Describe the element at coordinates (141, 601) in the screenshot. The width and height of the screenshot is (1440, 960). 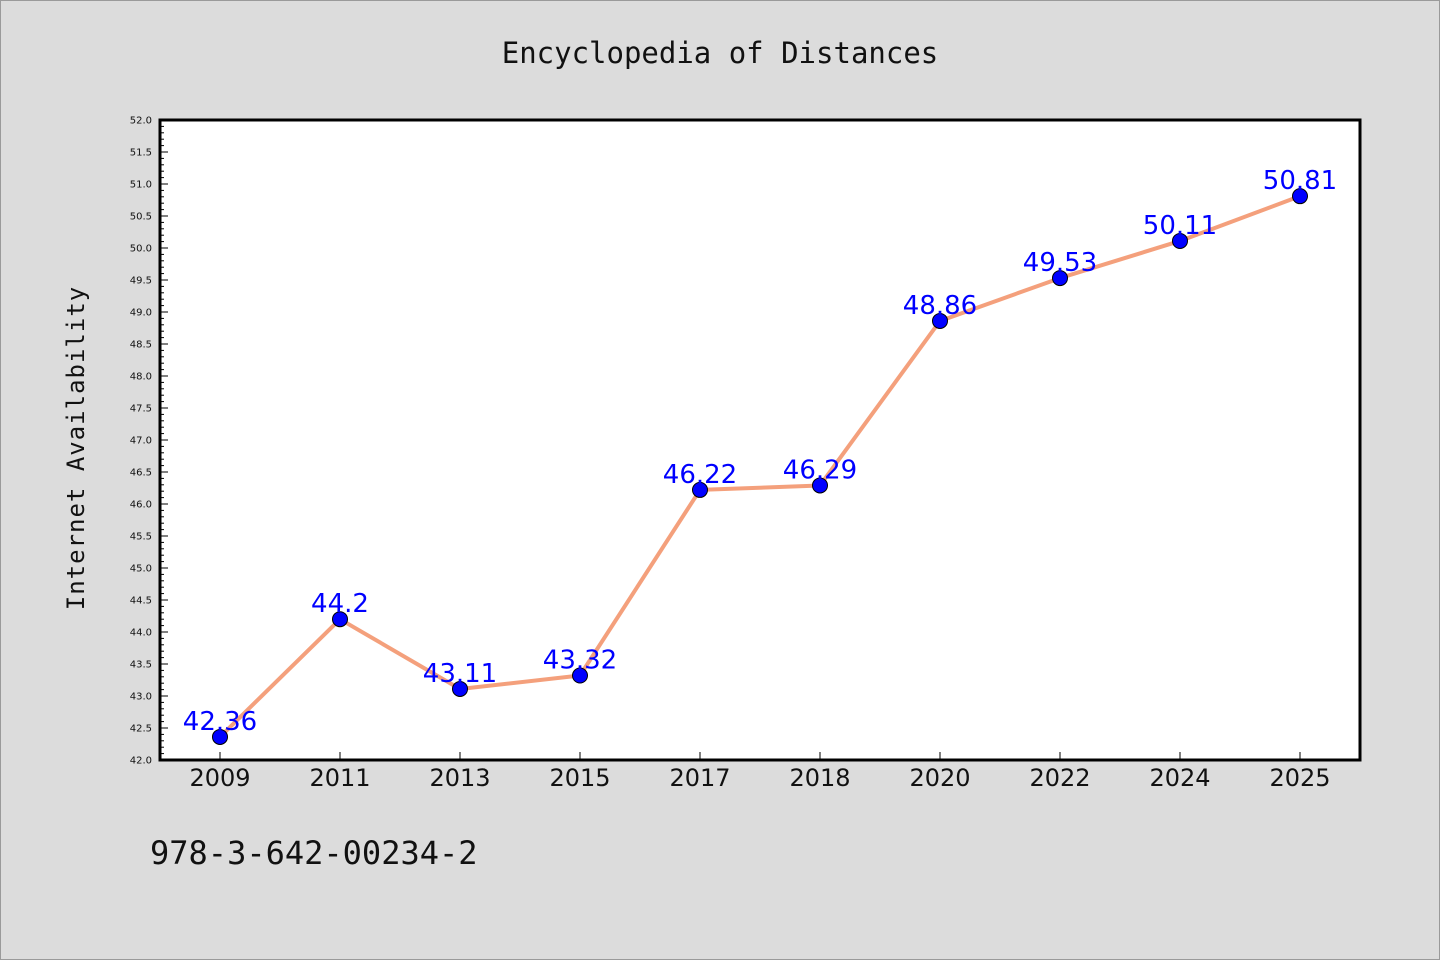
I see `y-tick-label: 44.5` at that location.